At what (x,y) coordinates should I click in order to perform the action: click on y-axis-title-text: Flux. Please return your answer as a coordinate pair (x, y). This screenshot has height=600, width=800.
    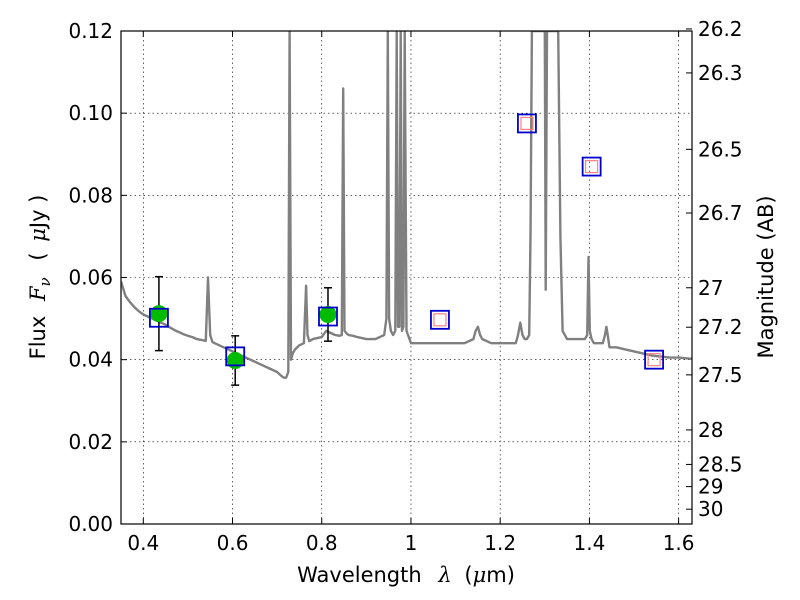
    Looking at the image, I should click on (38, 338).